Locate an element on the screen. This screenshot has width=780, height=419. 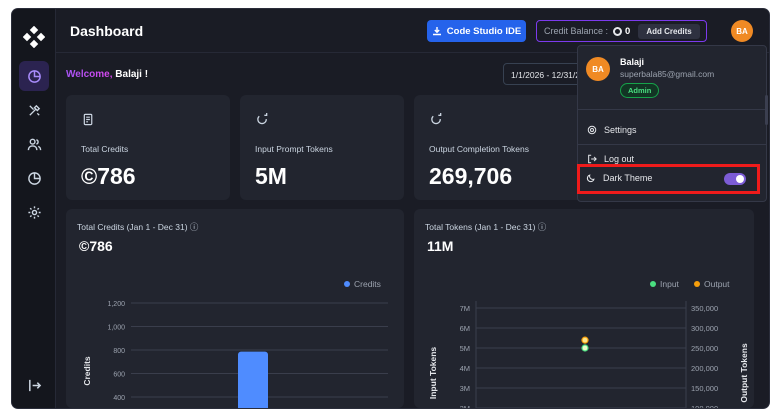
sidebar-item-settings is located at coordinates (34, 212).